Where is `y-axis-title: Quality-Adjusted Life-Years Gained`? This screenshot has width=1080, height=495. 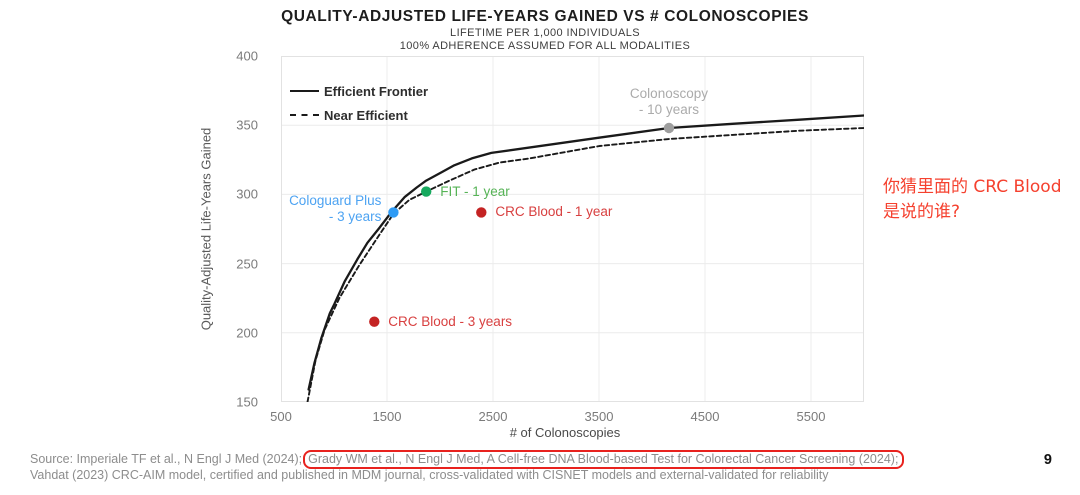 y-axis-title: Quality-Adjusted Life-Years Gained is located at coordinates (206, 229).